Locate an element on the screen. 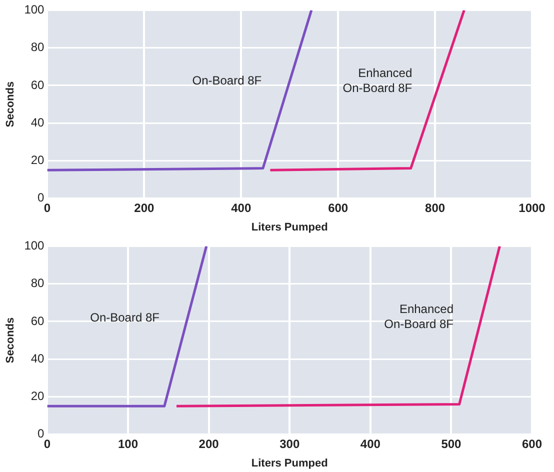  x-tick-label: 1000 is located at coordinates (532, 207).